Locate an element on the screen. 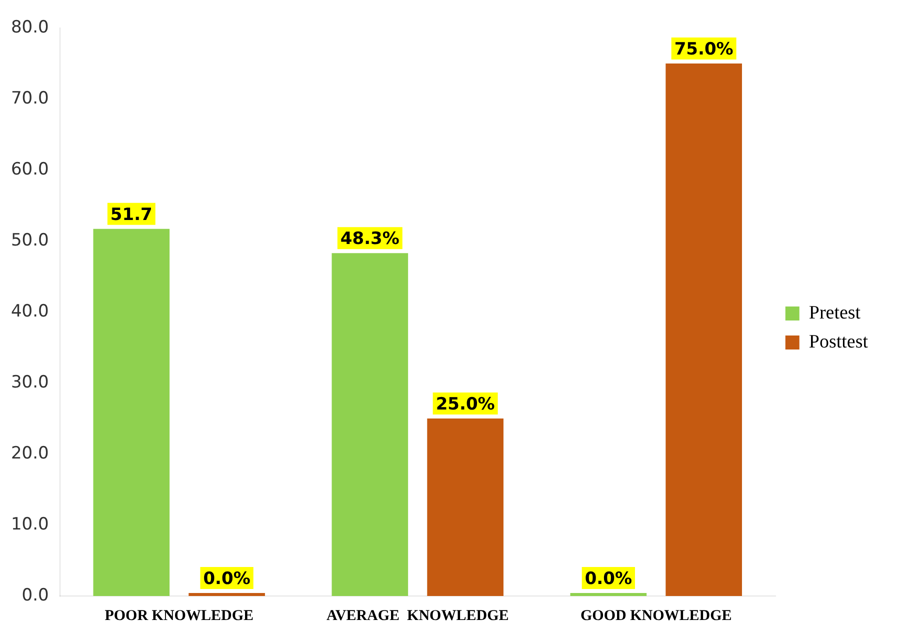  x-tick-label: GOOD KNOWLEDGE is located at coordinates (656, 616).